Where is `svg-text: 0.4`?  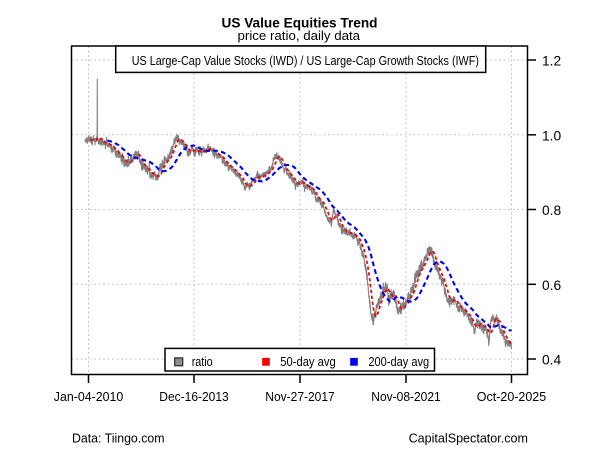
svg-text: 0.4 is located at coordinates (552, 360).